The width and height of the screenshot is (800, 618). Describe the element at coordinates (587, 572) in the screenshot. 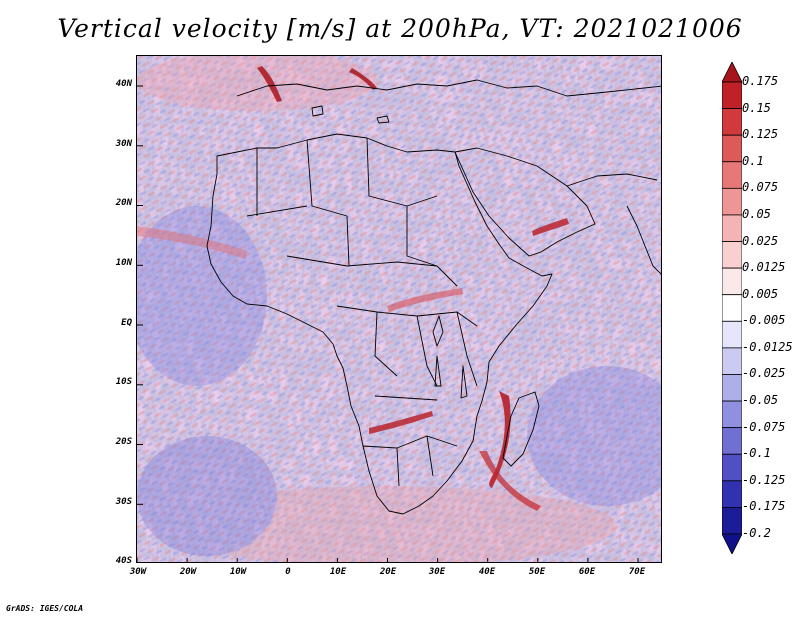

I see `lon-label-60e: 60E` at that location.